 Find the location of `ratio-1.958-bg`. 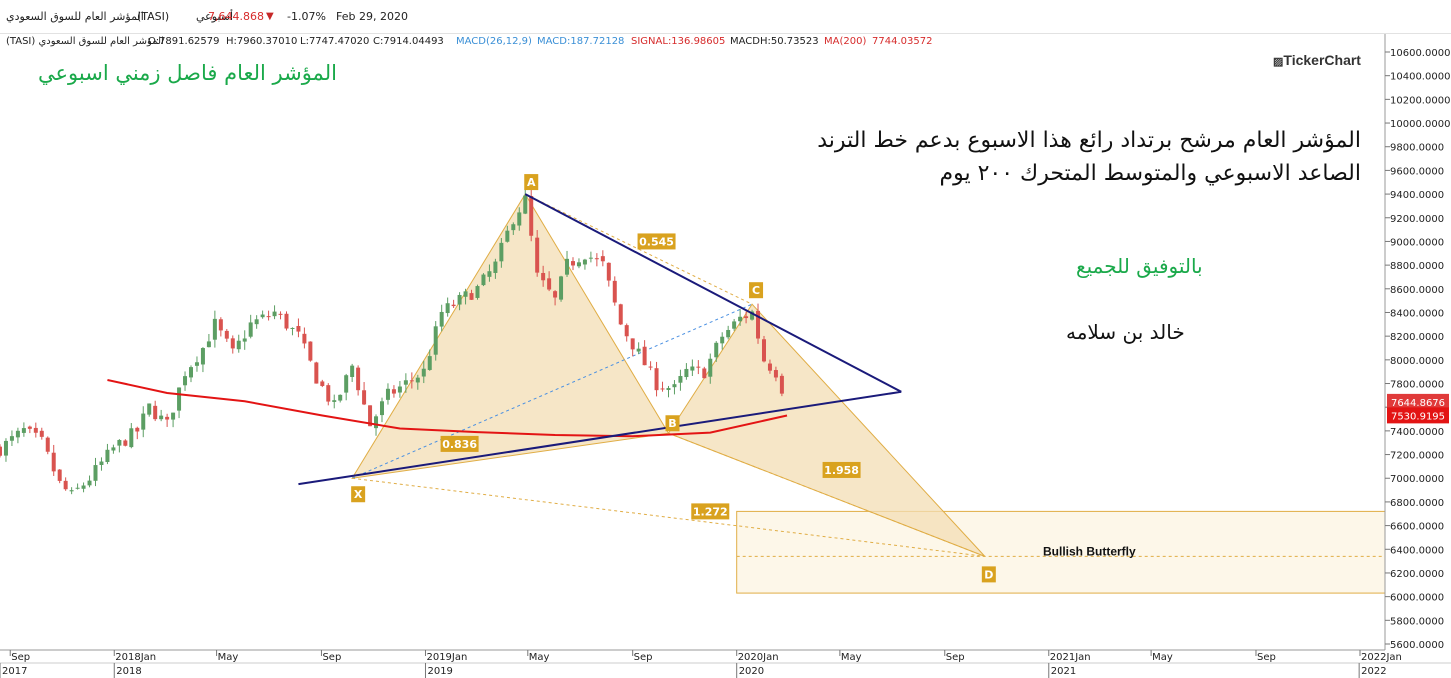

ratio-1.958-bg is located at coordinates (841, 469).